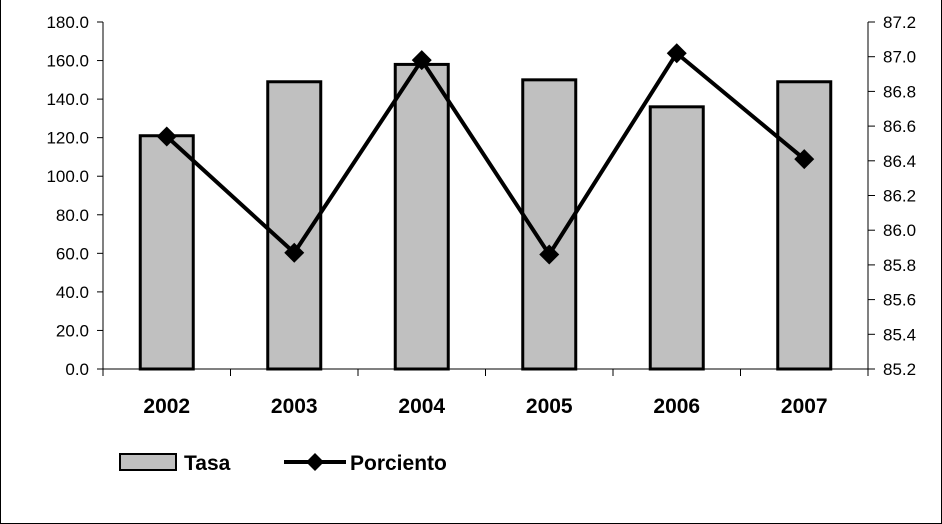 This screenshot has height=524, width=942. I want to click on legend-swatch-tasa, so click(148, 462).